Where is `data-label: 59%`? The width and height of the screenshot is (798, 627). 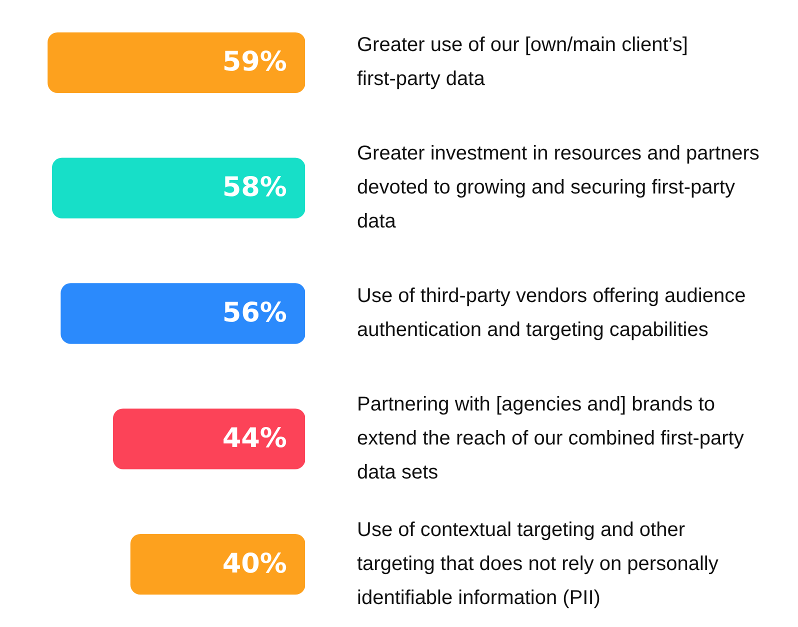 data-label: 59% is located at coordinates (254, 62).